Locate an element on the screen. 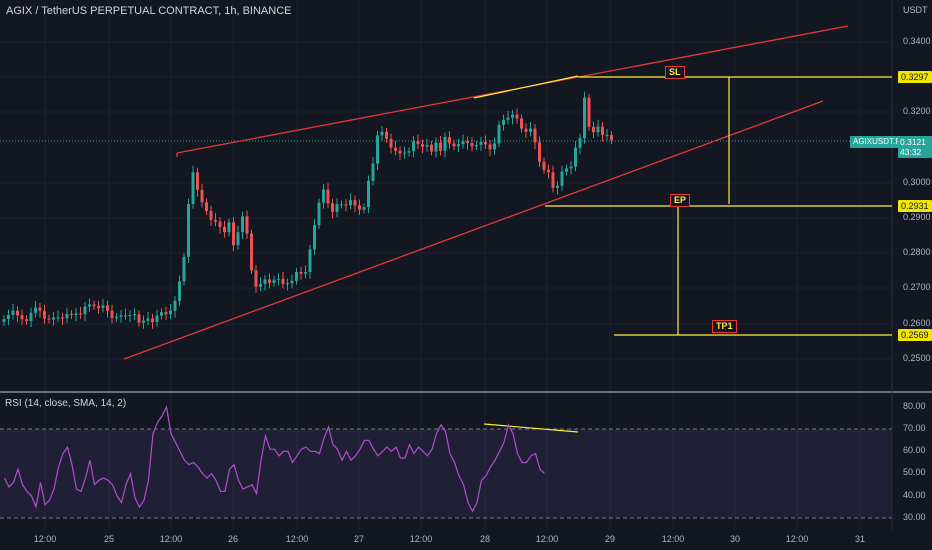 The image size is (932, 550). currency-label: USDT is located at coordinates (915, 10).